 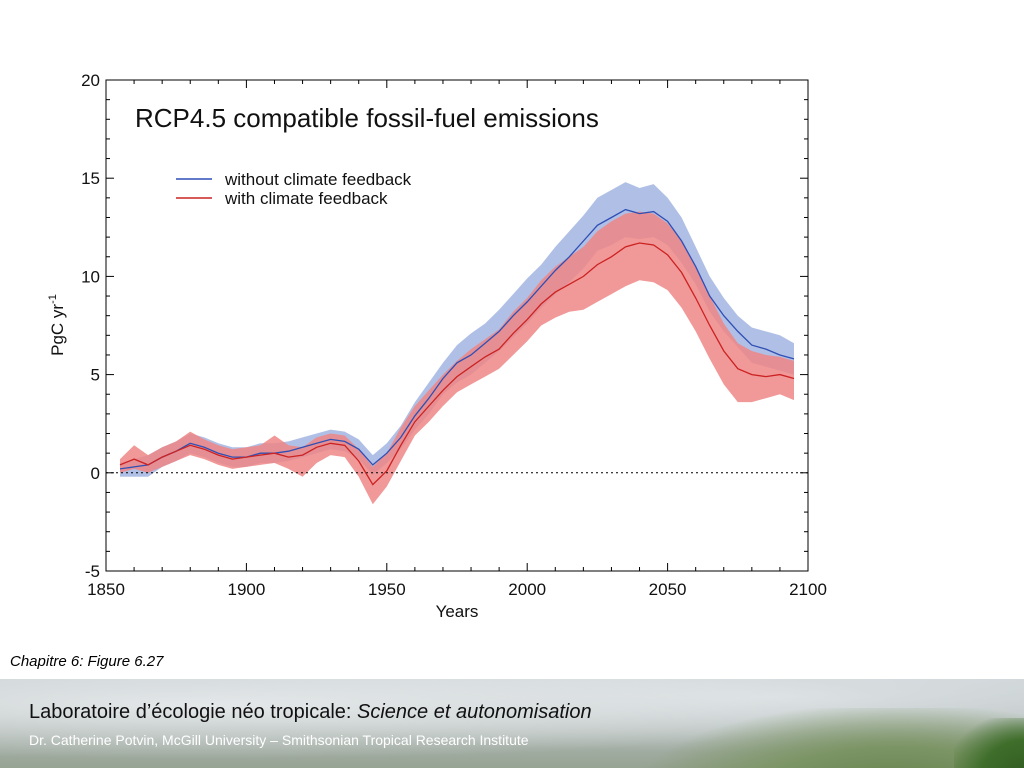 What do you see at coordinates (367, 118) in the screenshot?
I see `chart-title: RCP4.5 compatible fossil-fuel emissions` at bounding box center [367, 118].